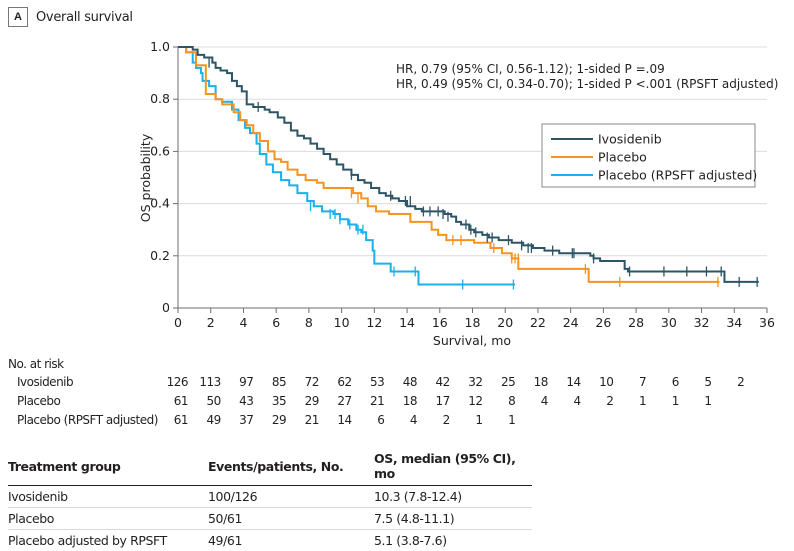  Describe the element at coordinates (571, 322) in the screenshot. I see `x-tick-label: 24` at that location.